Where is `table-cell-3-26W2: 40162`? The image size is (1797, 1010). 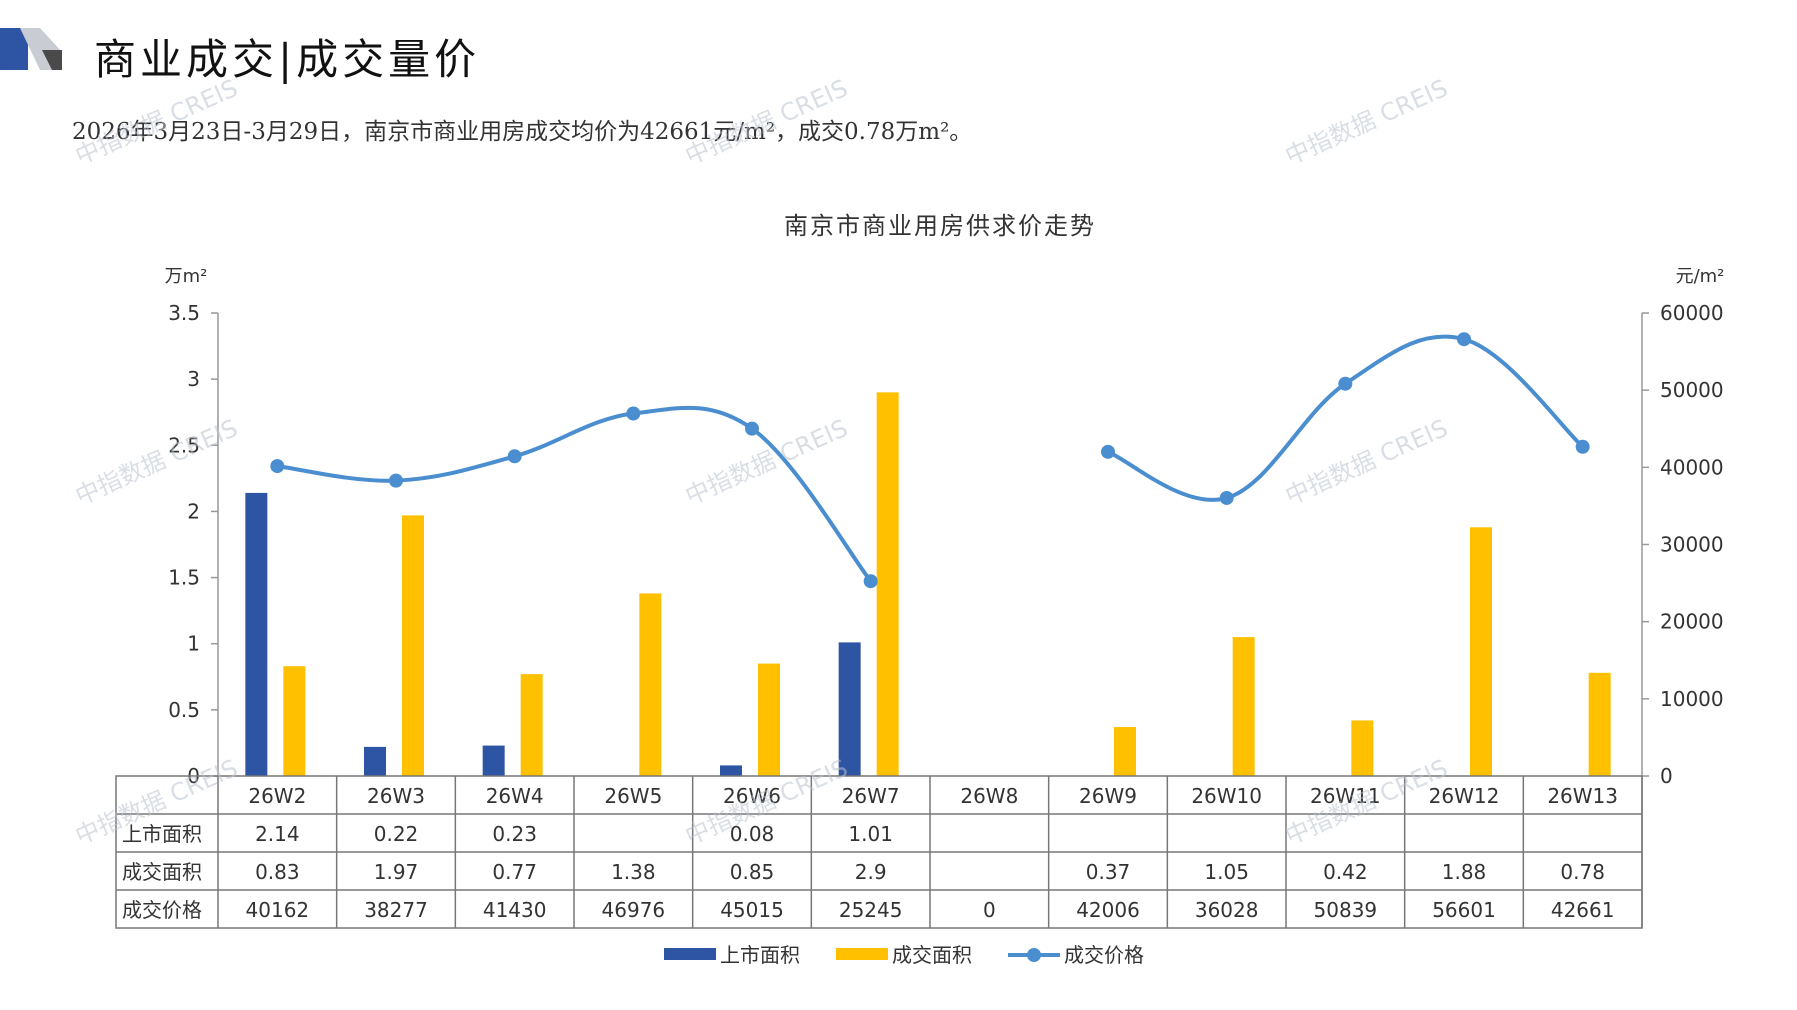
table-cell-3-26W2: 40162 is located at coordinates (278, 910).